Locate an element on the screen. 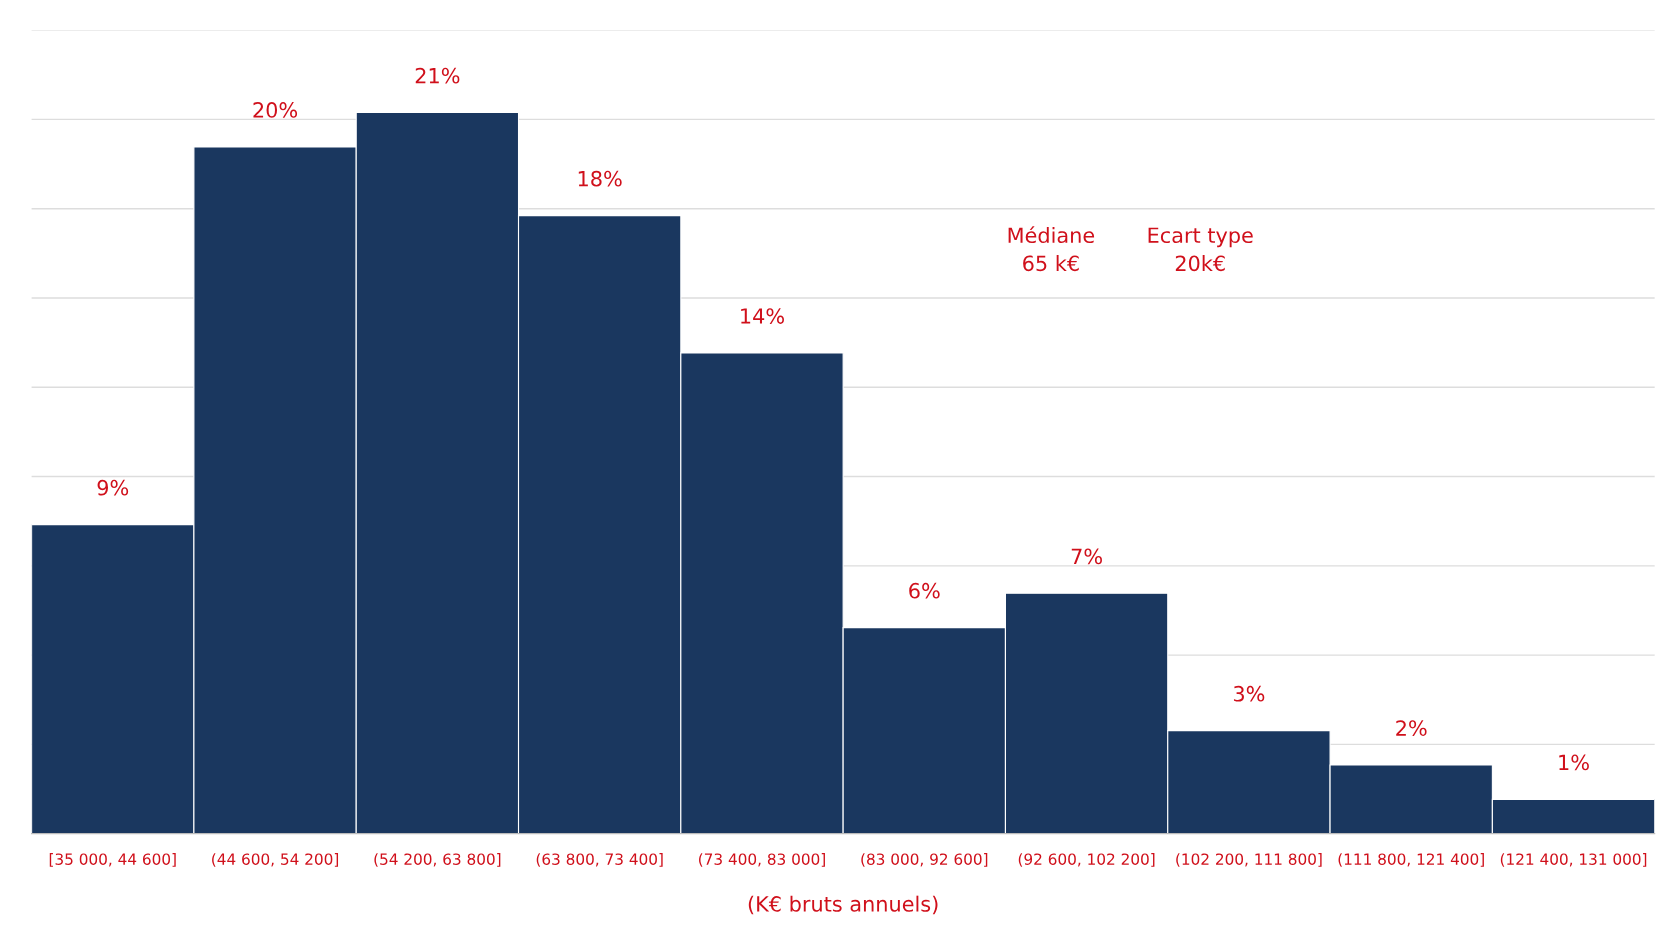  x-tick-label: (44 600, 54 200] is located at coordinates (275, 860).